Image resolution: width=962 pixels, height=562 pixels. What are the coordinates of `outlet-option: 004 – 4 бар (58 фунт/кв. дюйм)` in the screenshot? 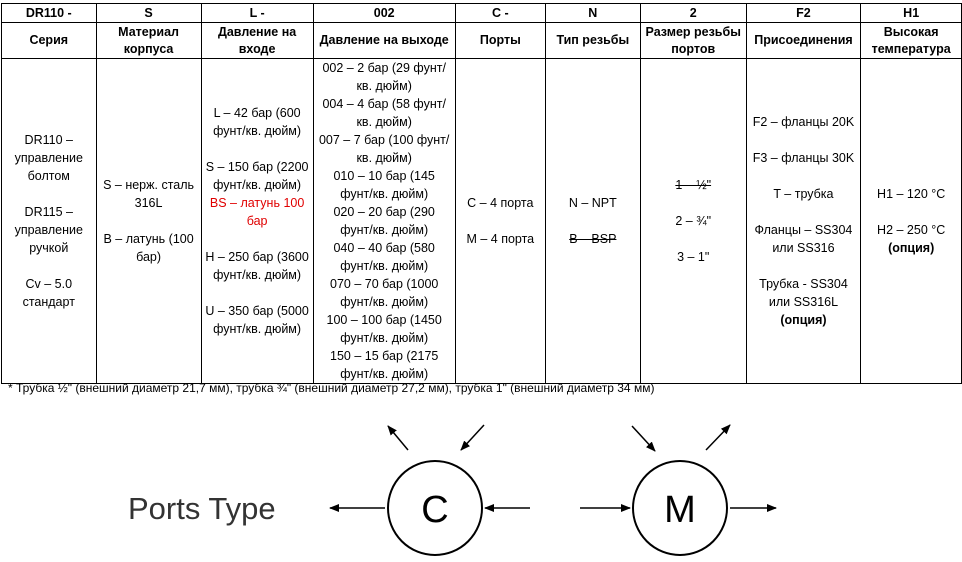 It's located at (384, 113).